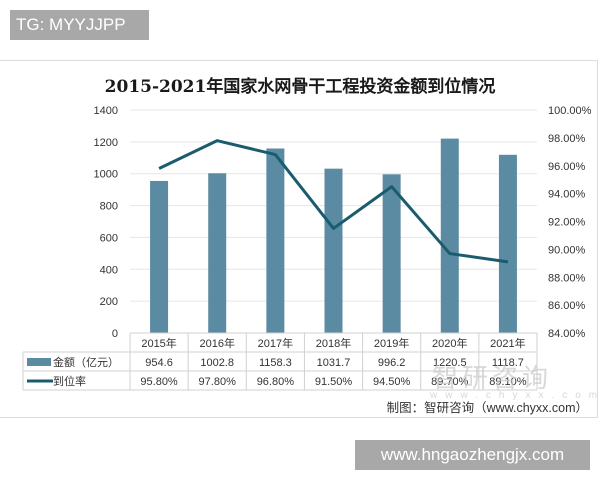  I want to click on y-tick-left: 0, so click(115, 334).